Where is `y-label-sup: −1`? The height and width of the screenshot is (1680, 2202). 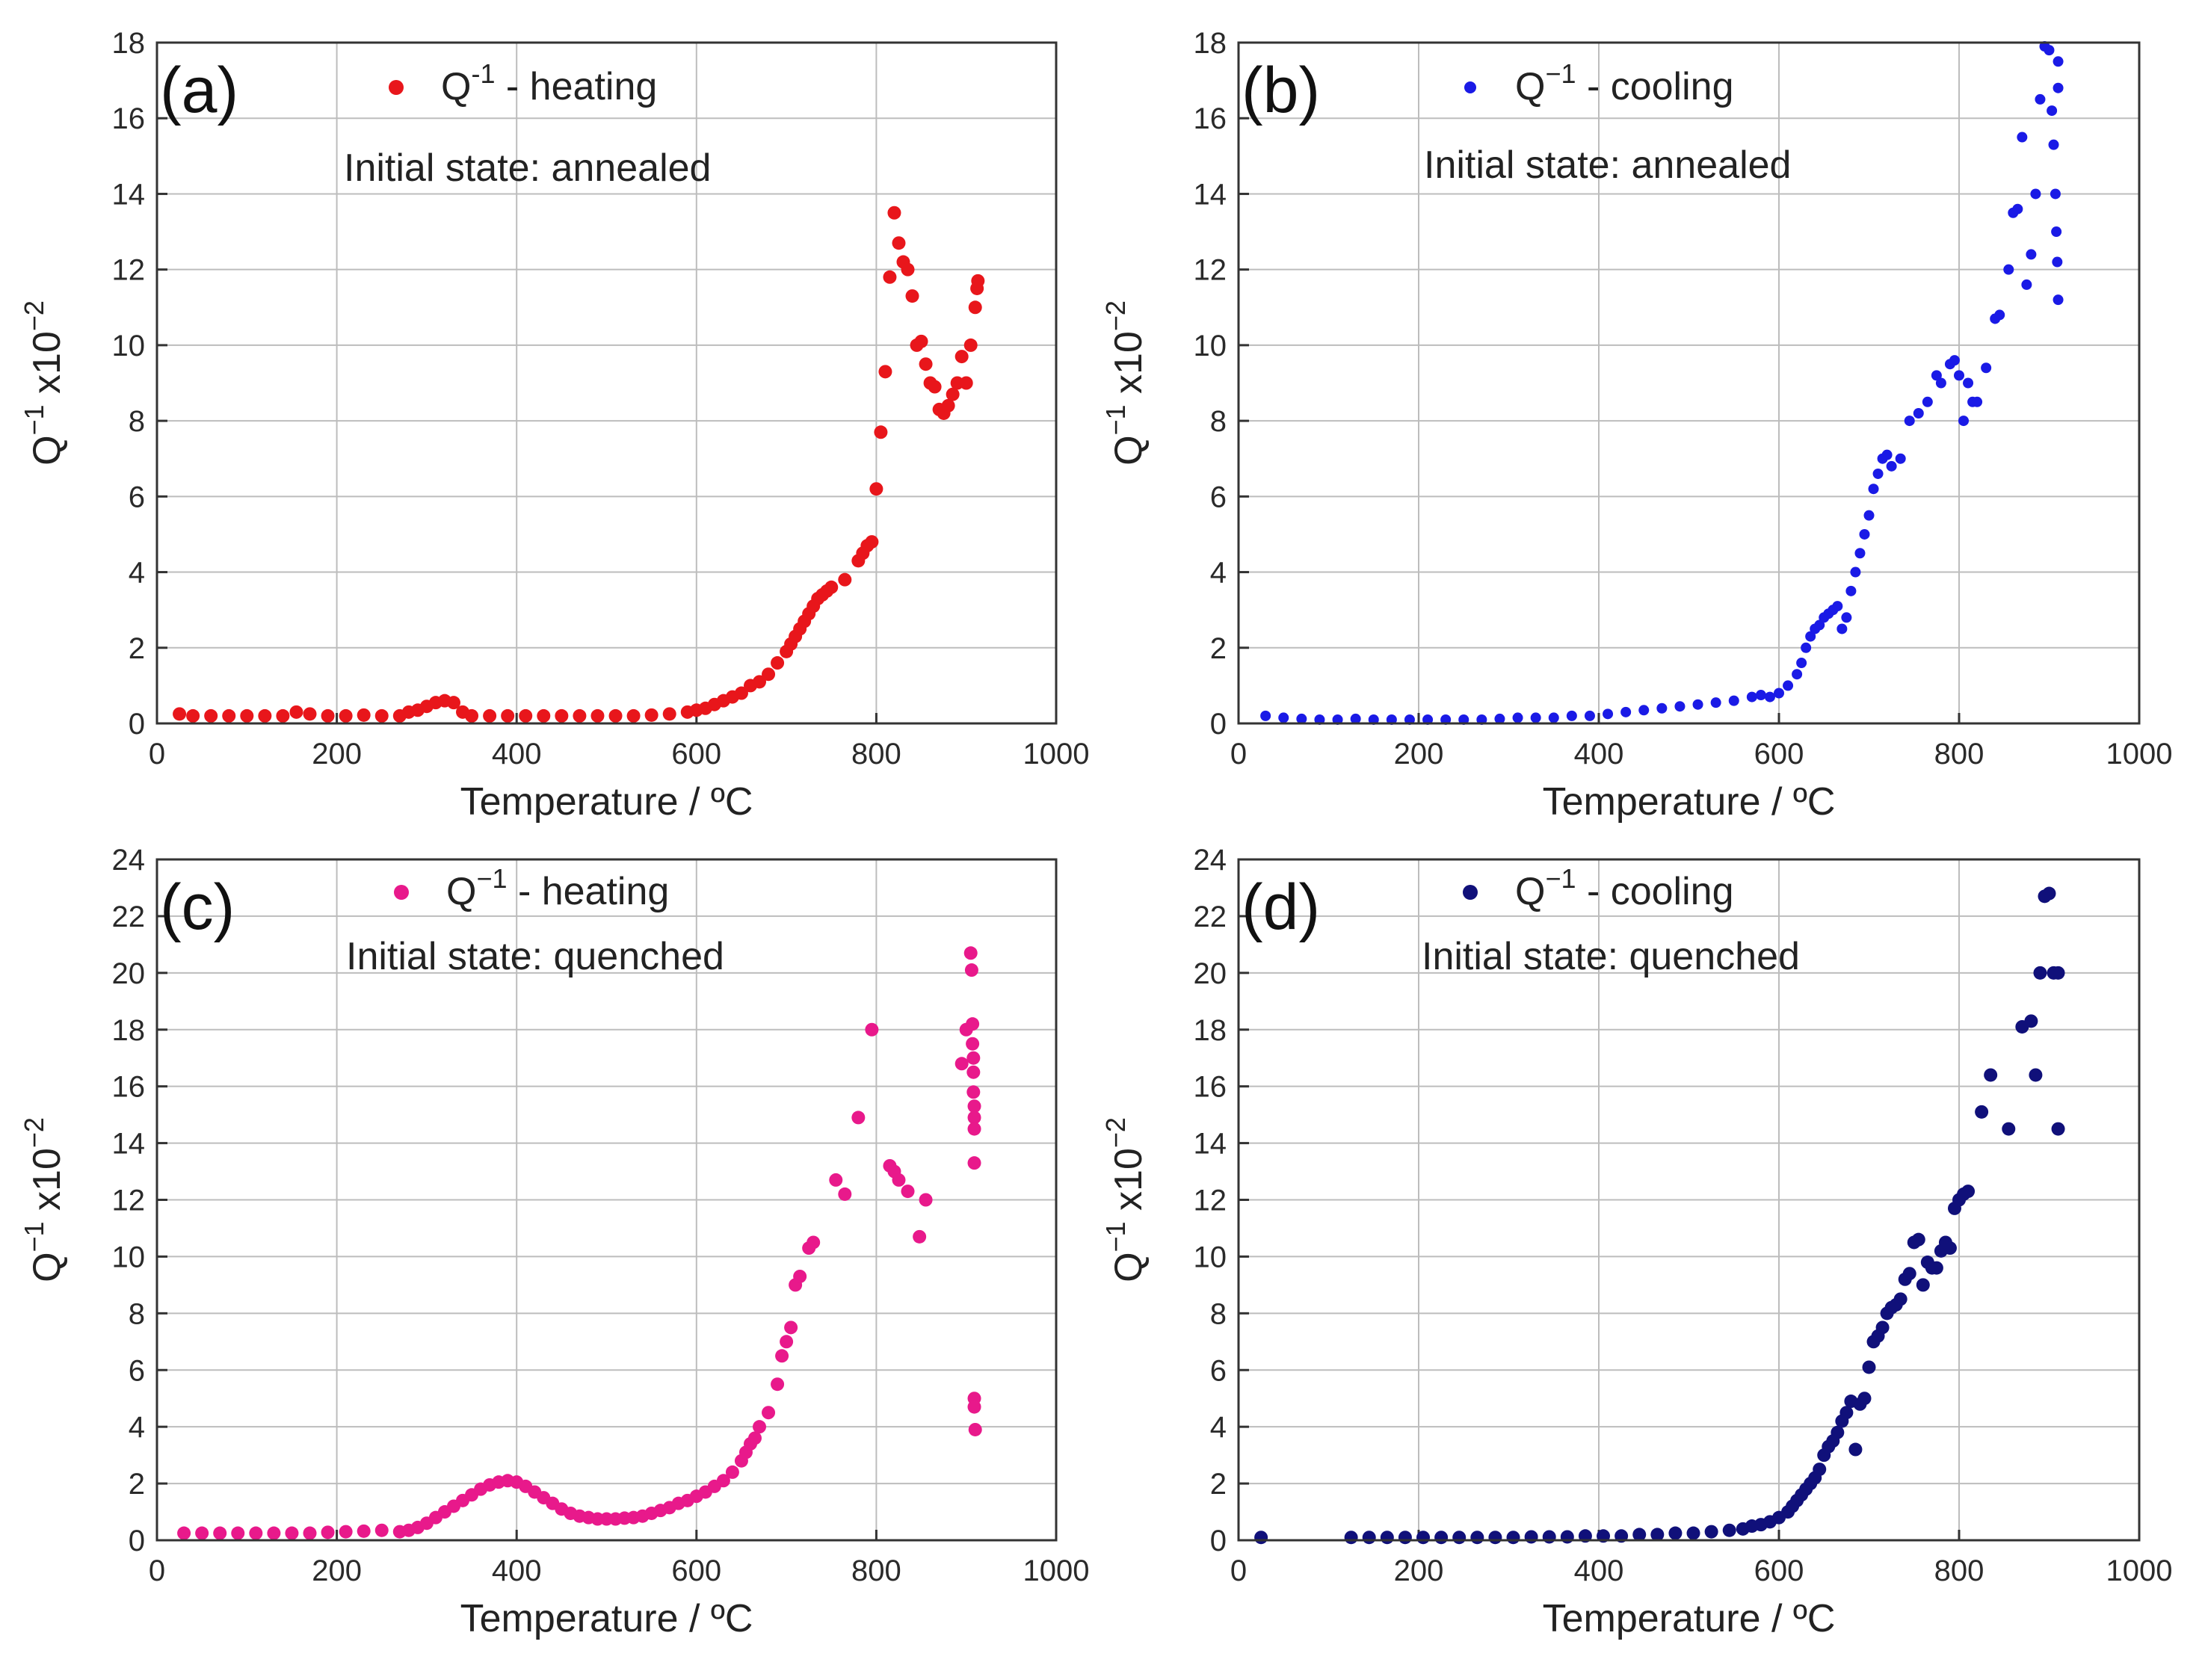 y-label-sup: −1 is located at coordinates (1115, 419).